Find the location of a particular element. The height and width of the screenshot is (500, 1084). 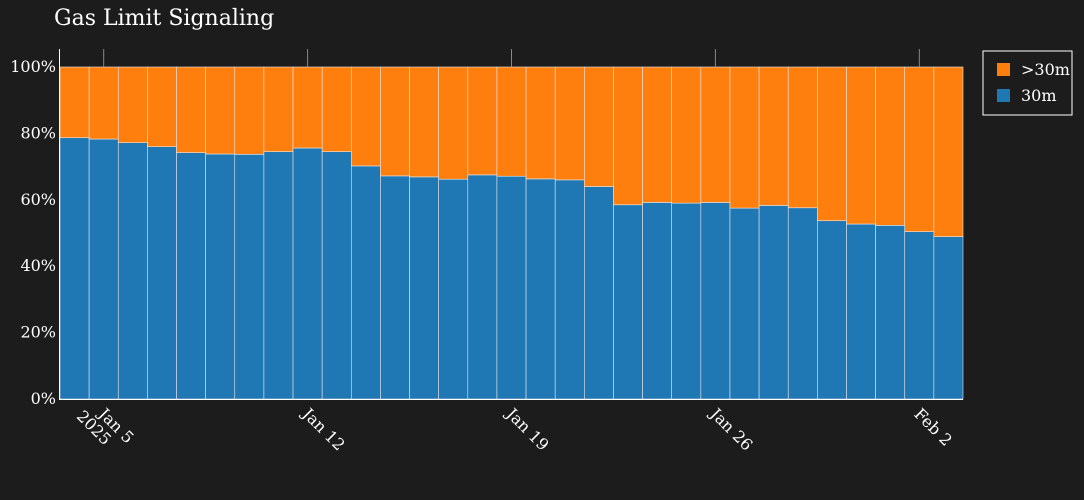

x-tick-group: Jan 26 is located at coordinates (730, 428).